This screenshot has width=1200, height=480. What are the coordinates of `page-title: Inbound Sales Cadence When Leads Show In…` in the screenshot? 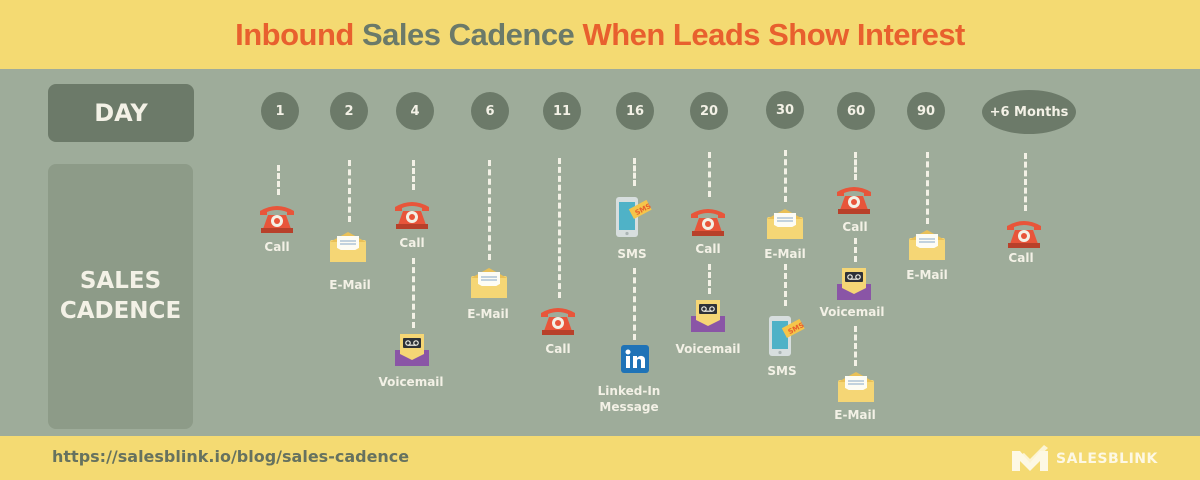 It's located at (600, 35).